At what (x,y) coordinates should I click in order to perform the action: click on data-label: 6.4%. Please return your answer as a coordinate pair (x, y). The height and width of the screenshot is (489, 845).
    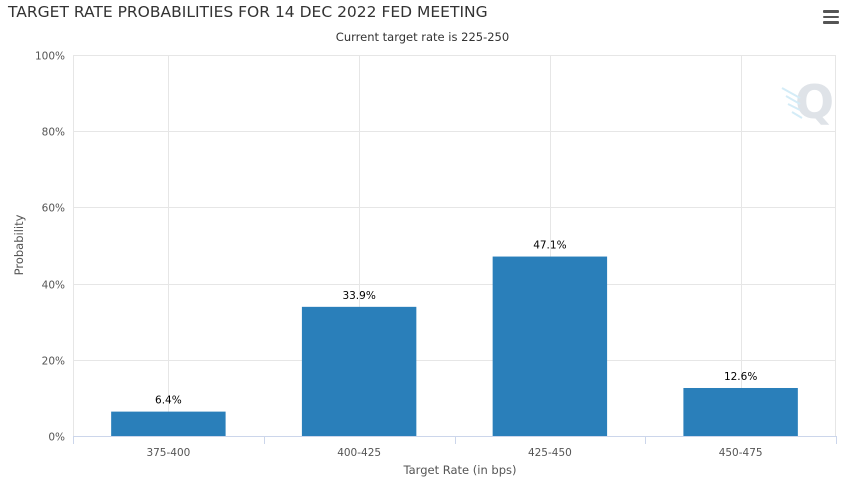
    Looking at the image, I should click on (168, 401).